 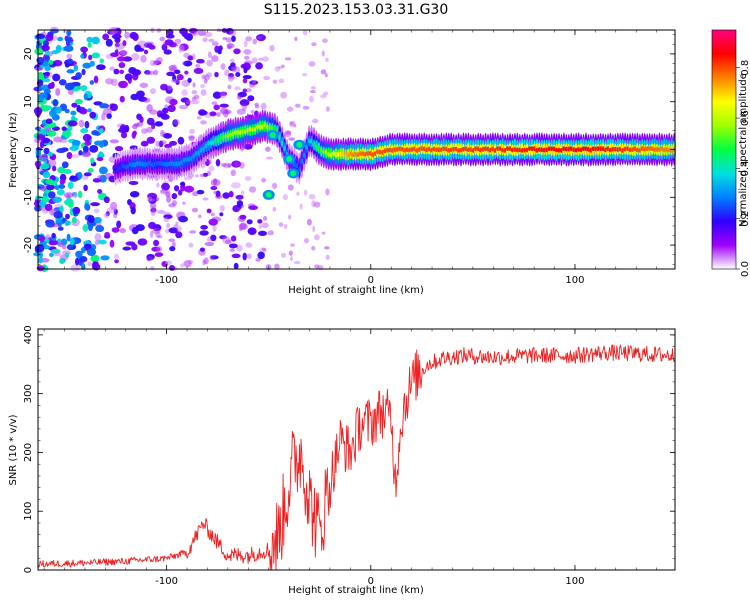 I want to click on colorbar-gradient, so click(x=724, y=149).